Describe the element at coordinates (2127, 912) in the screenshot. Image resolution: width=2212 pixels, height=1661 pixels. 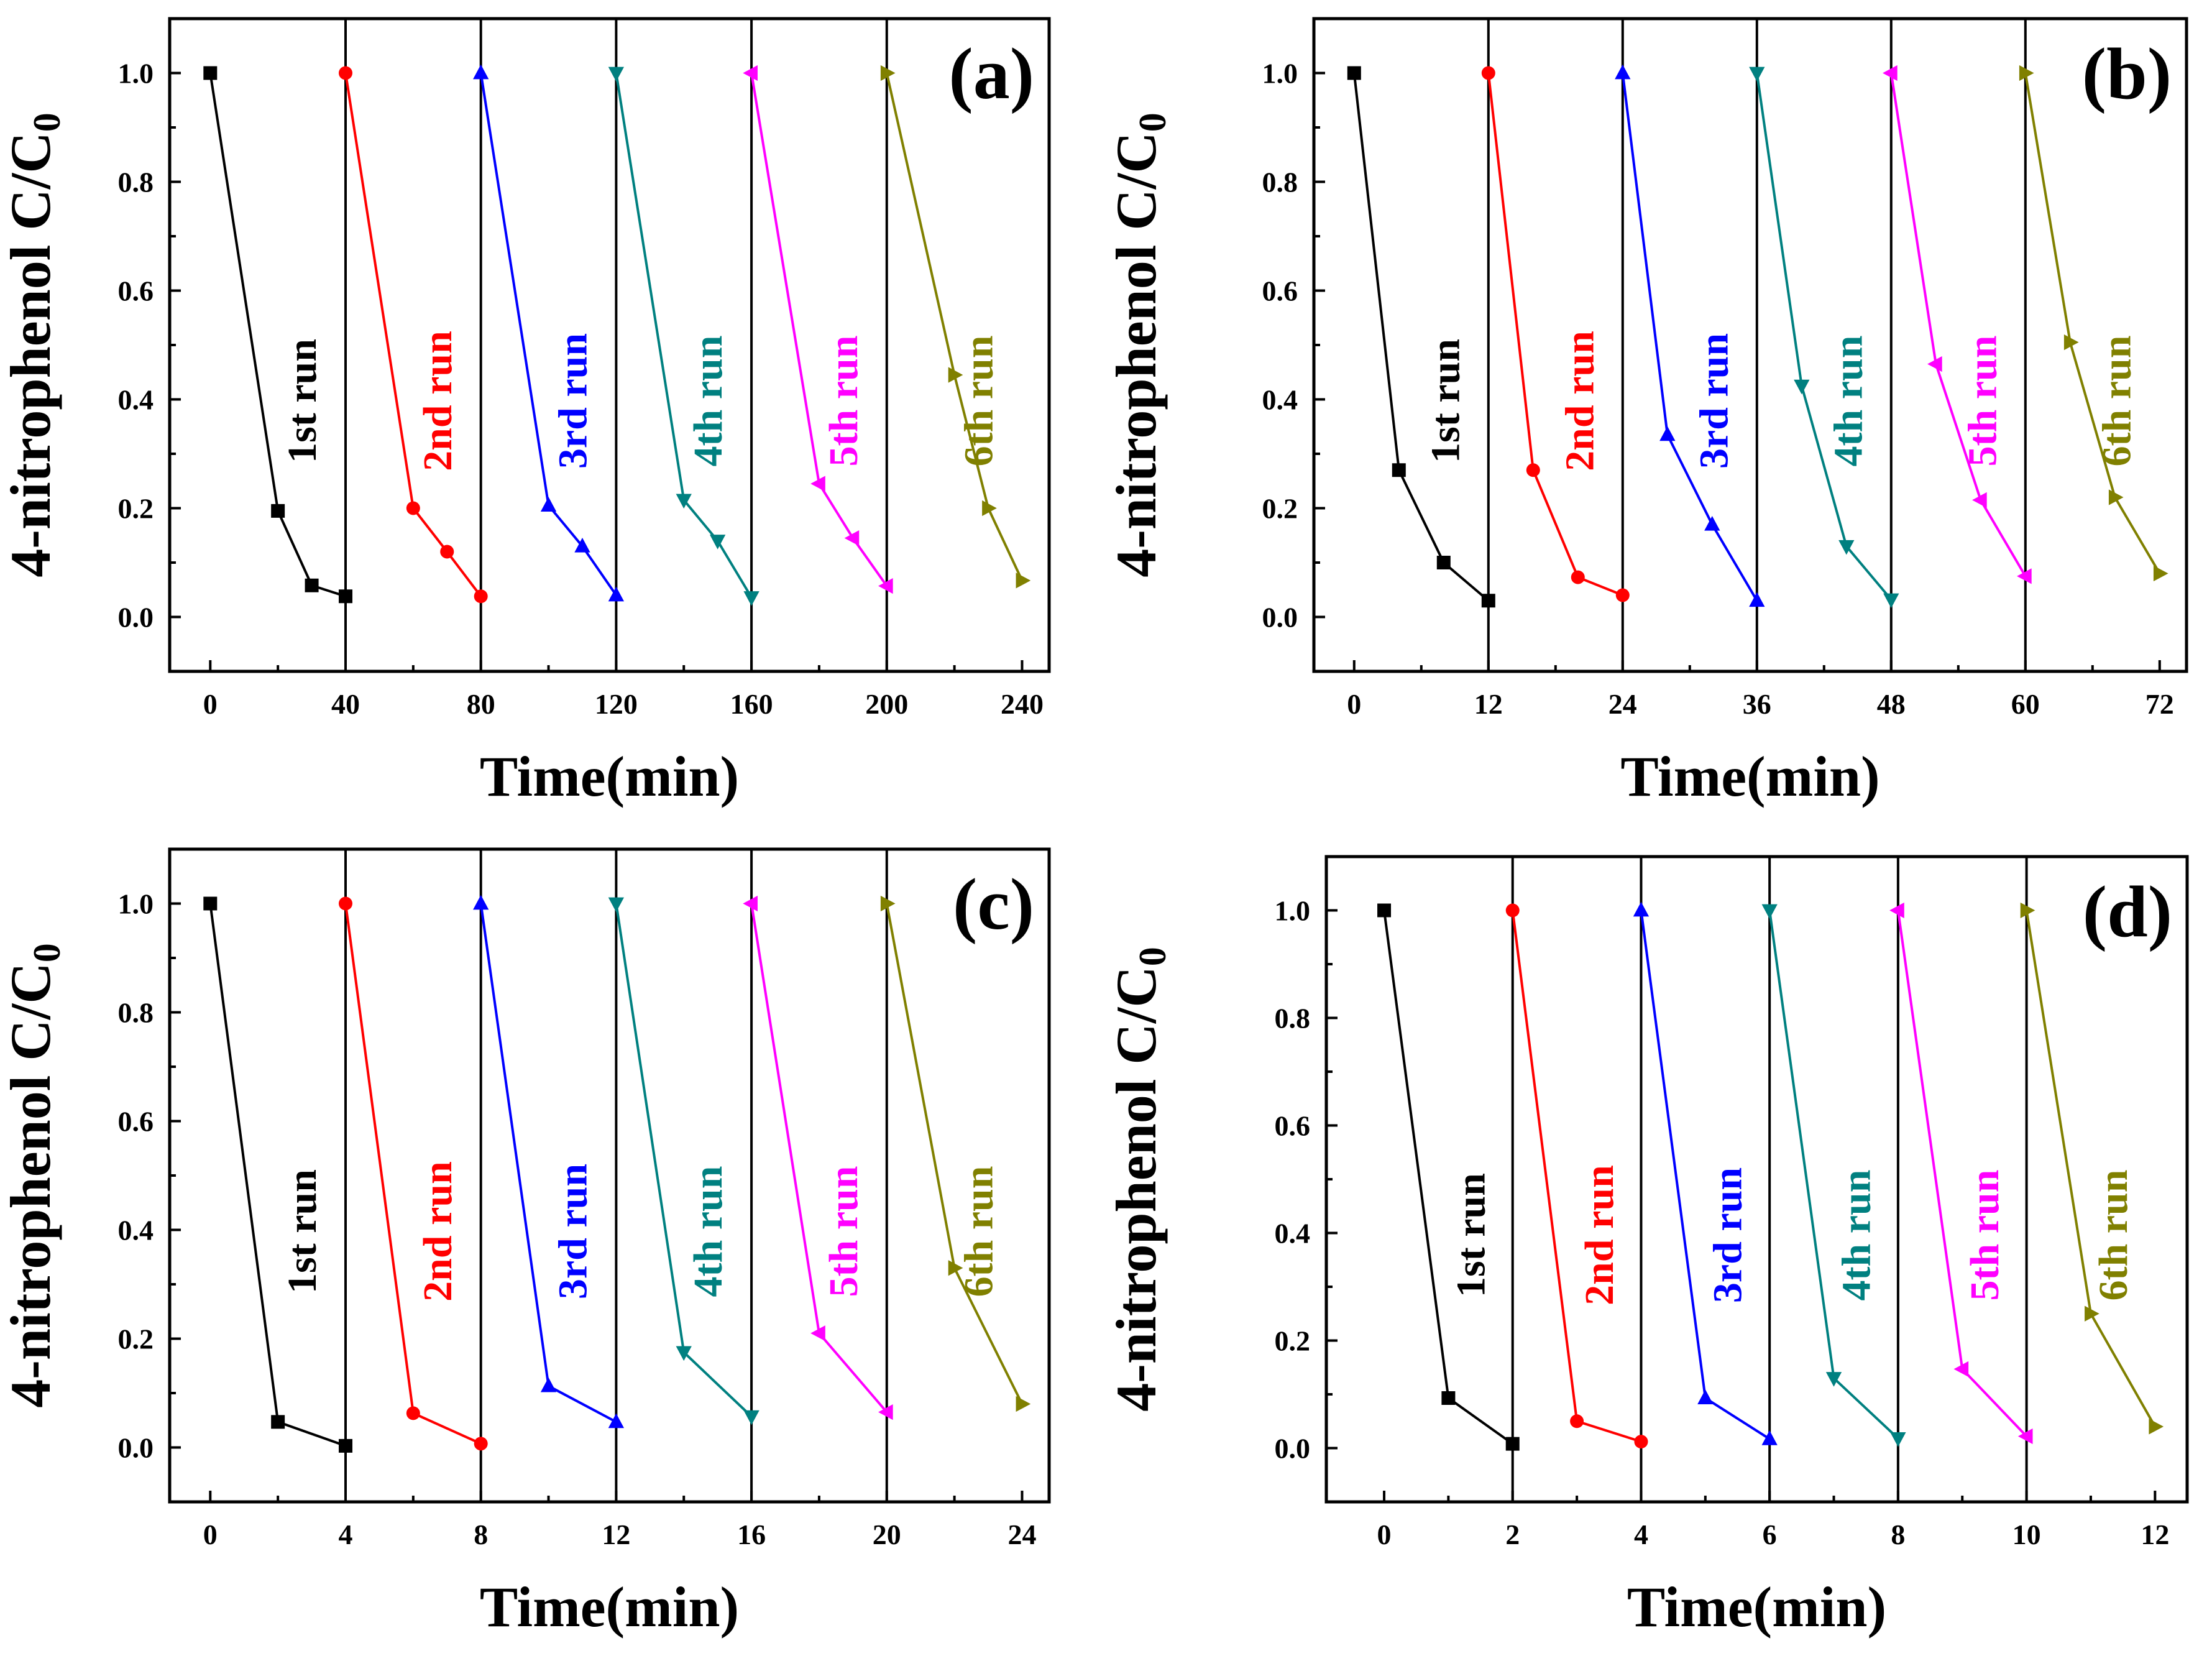
I see `panel-label: (d)` at that location.